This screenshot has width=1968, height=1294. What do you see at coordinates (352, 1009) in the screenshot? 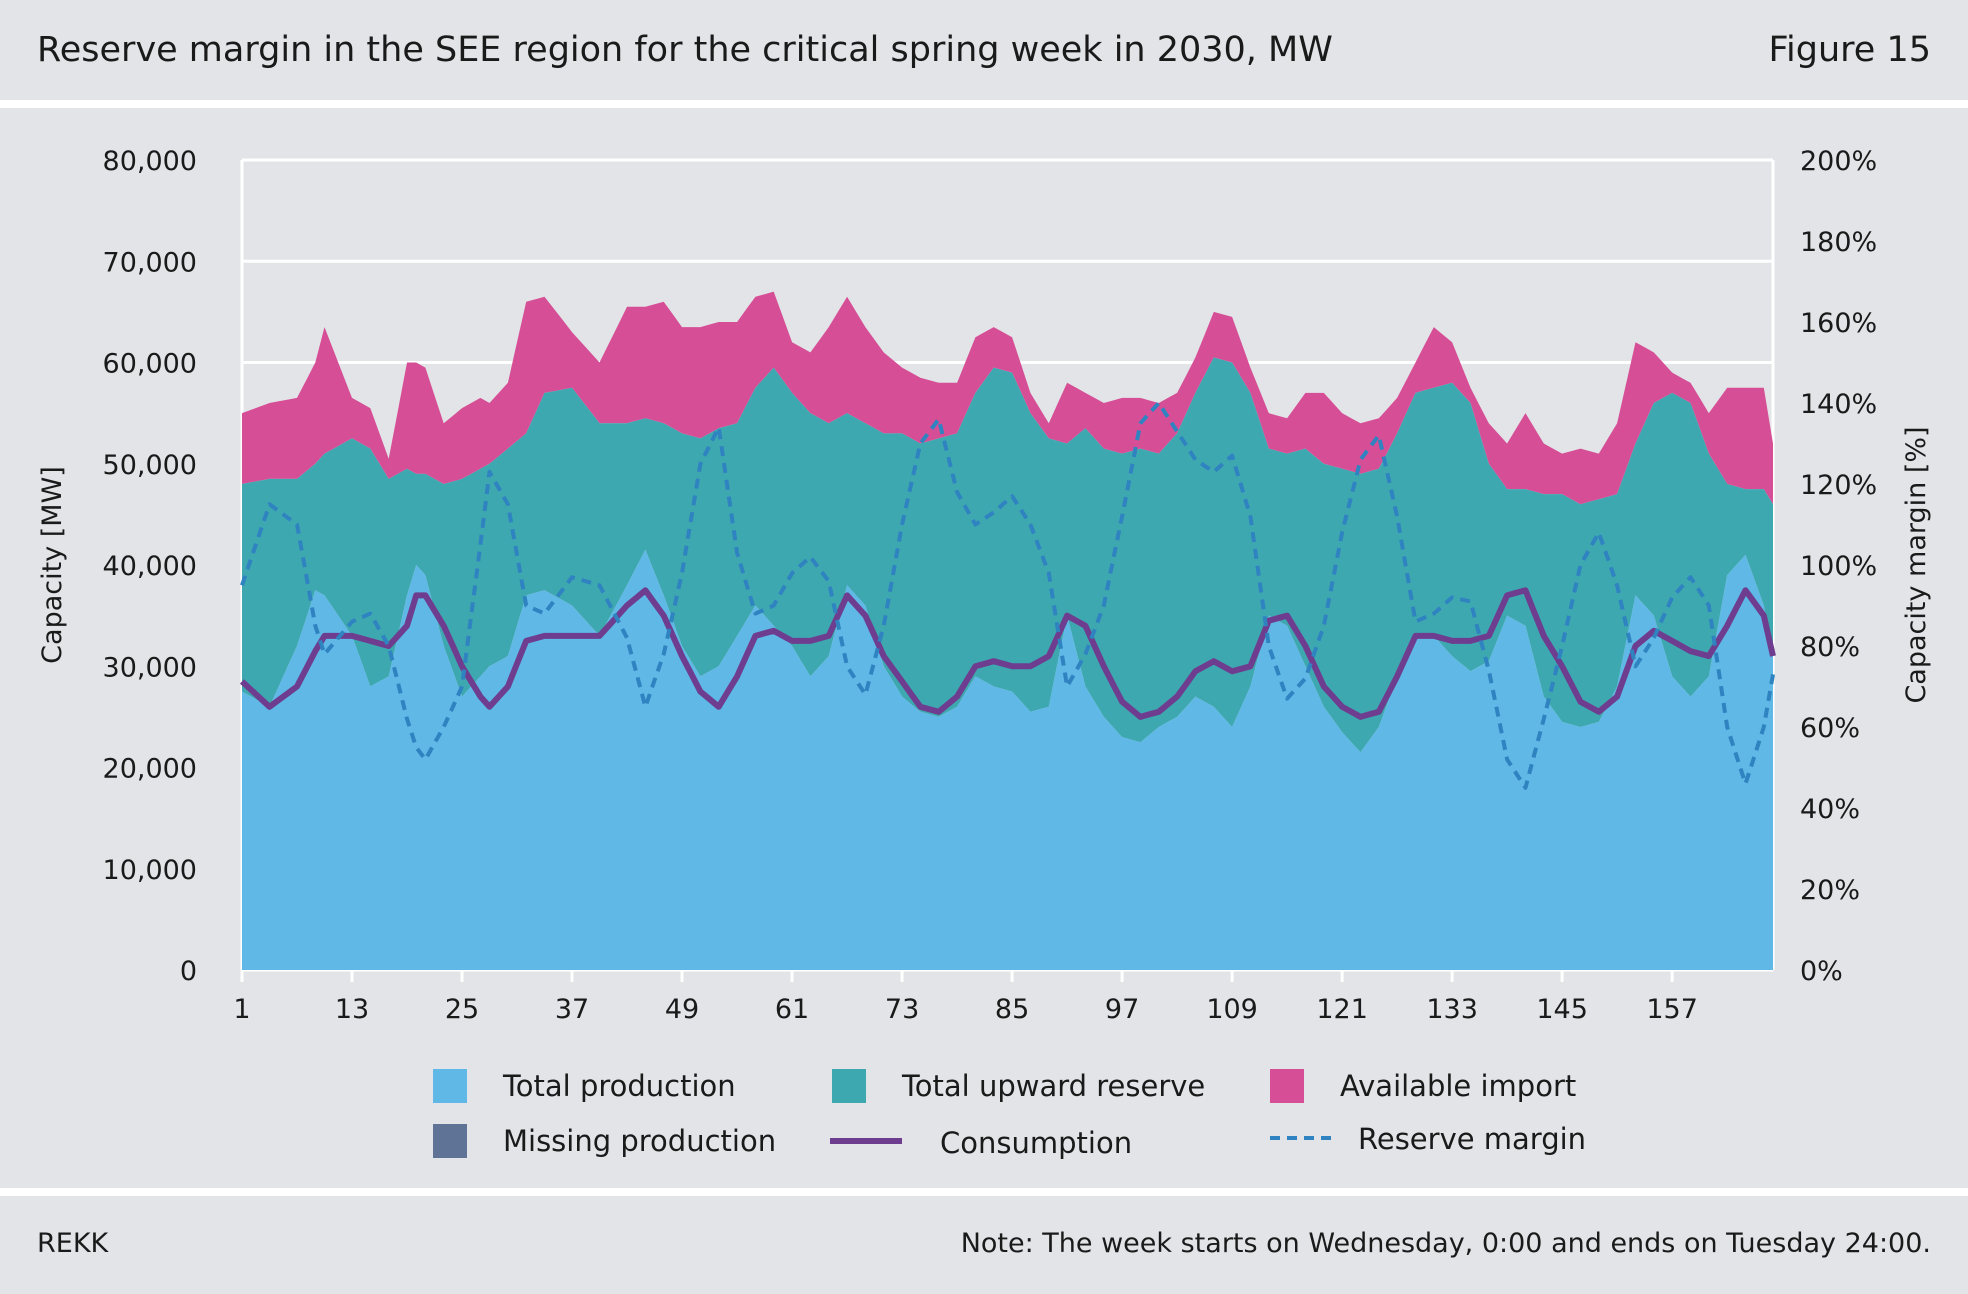
I see `x-tick-label: 13` at bounding box center [352, 1009].